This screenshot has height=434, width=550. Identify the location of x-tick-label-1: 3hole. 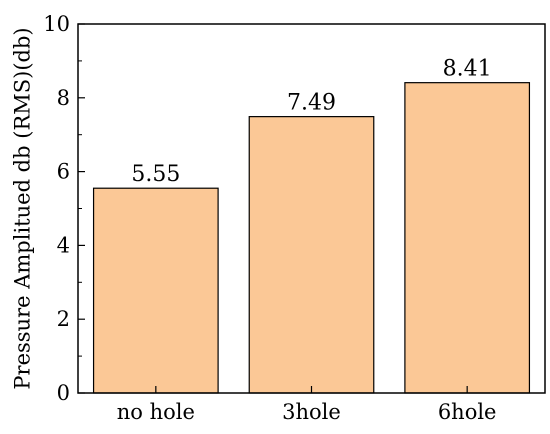
(311, 412).